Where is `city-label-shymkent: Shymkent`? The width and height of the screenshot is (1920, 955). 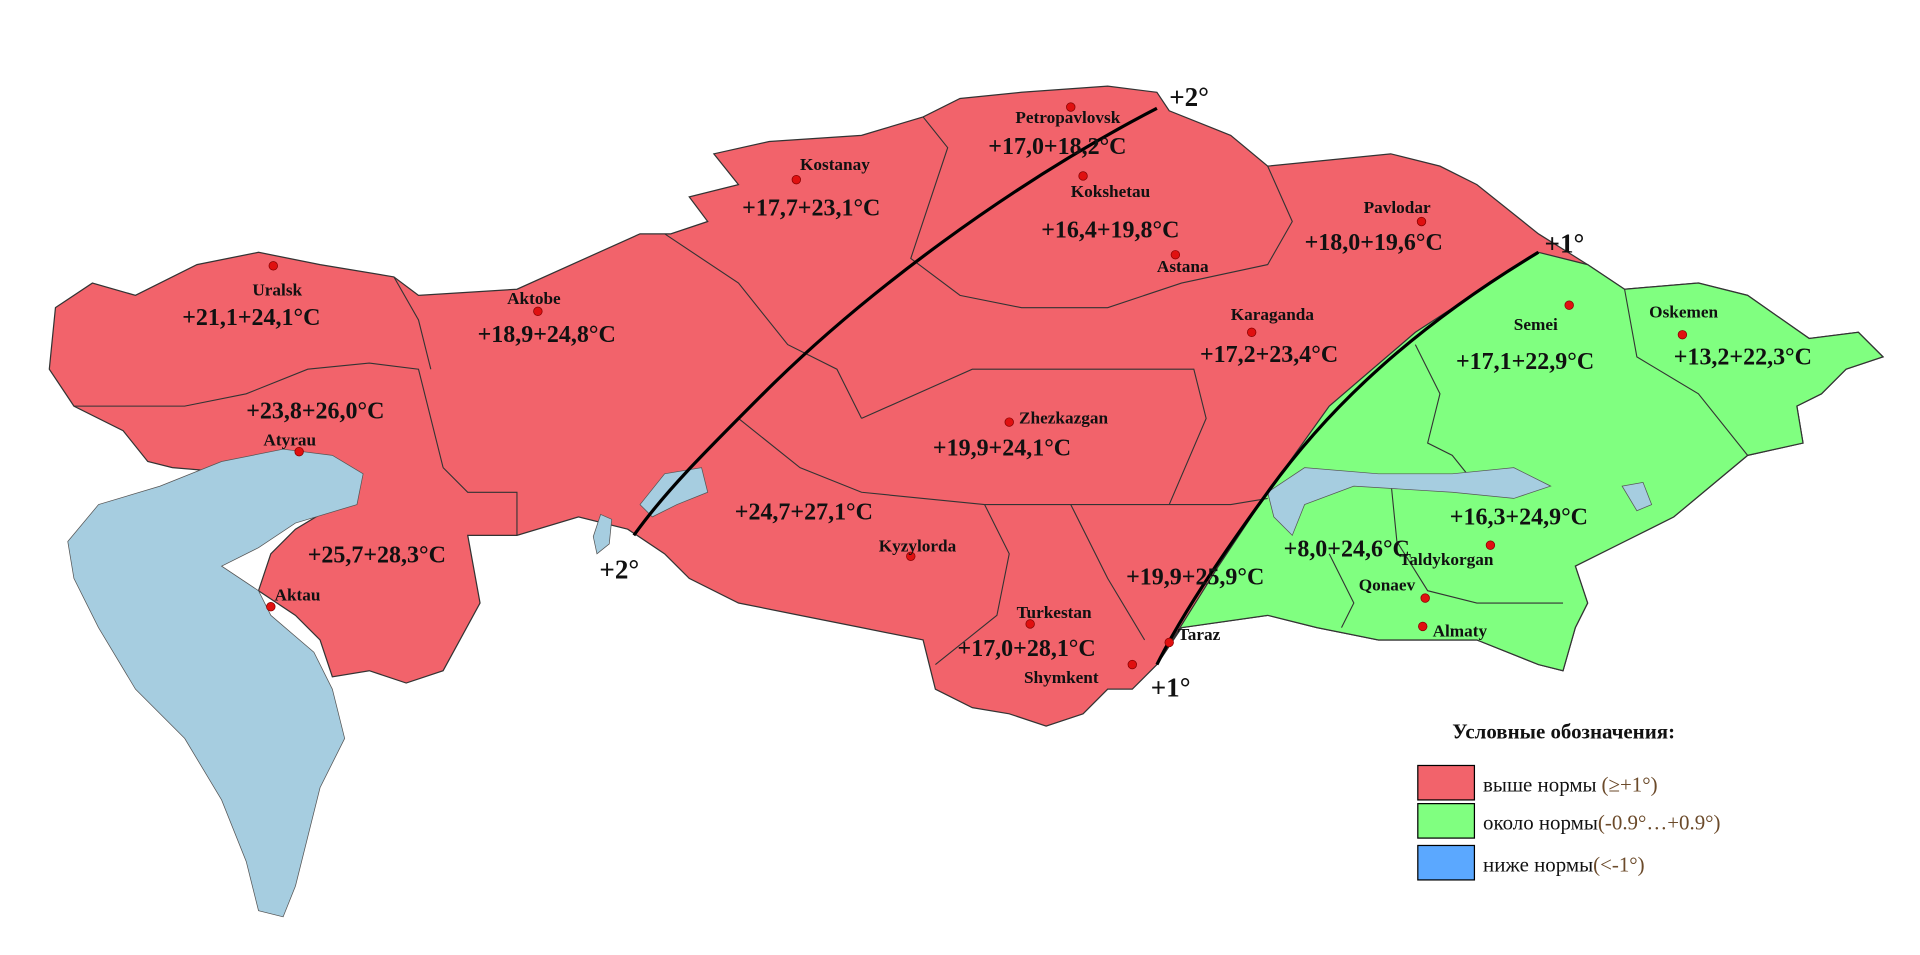 city-label-shymkent: Shymkent is located at coordinates (1061, 677).